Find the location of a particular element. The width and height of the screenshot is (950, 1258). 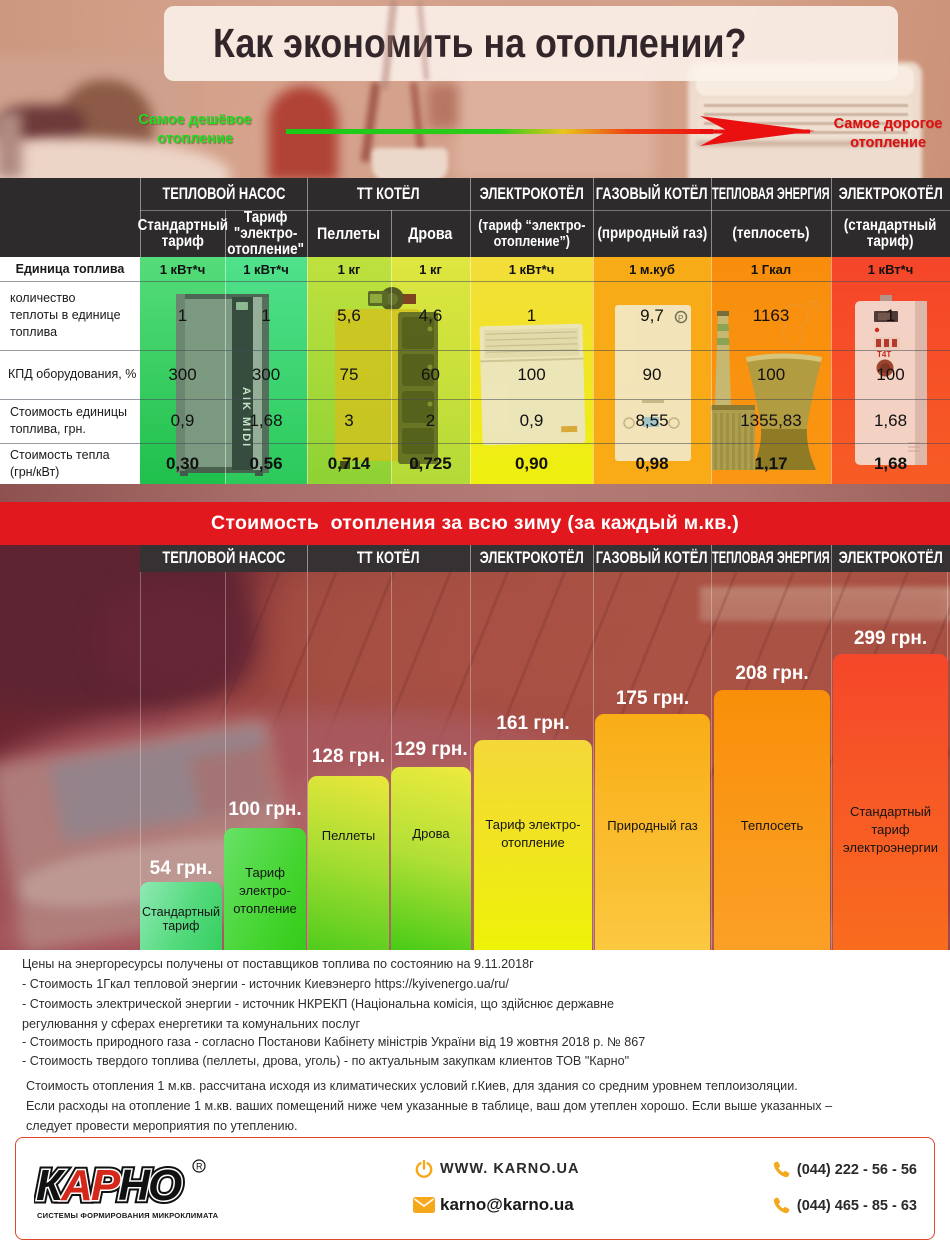

svg-text: P is located at coordinates (680, 318).